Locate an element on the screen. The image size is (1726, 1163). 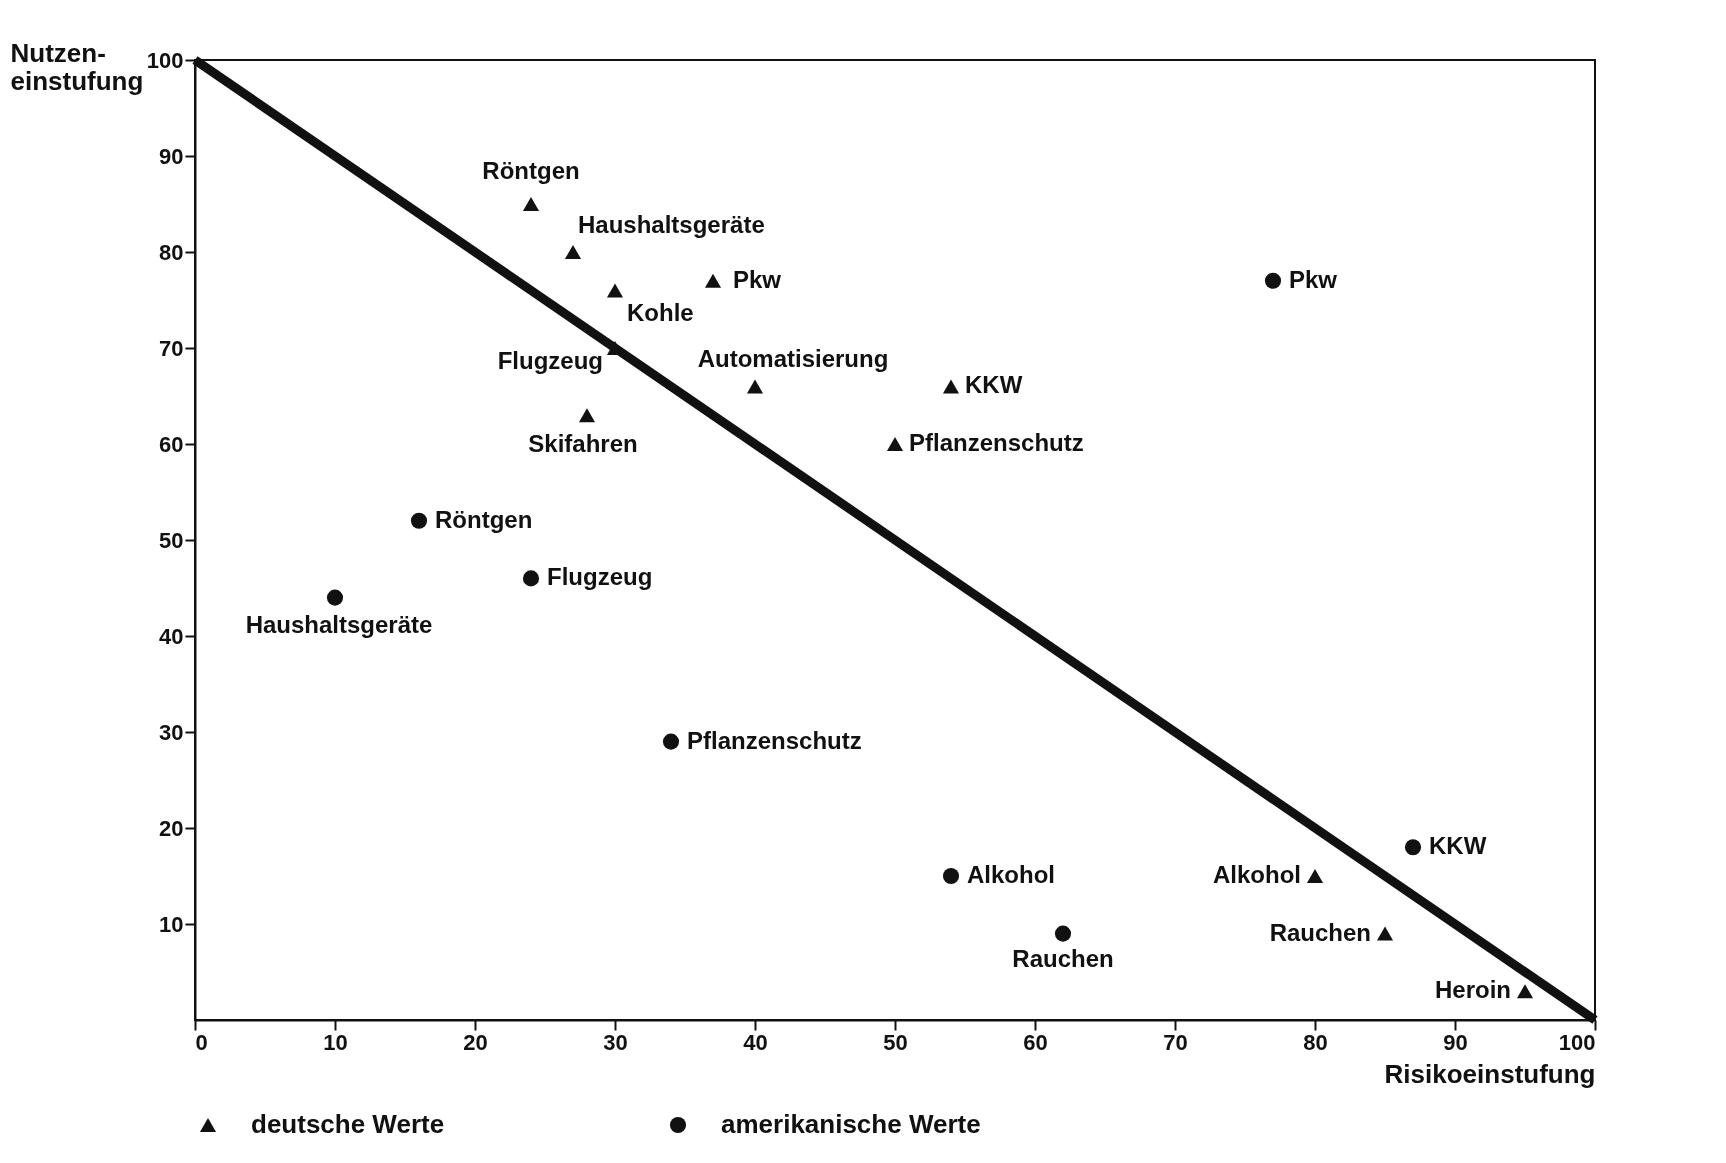
y-tick-label: 60 is located at coordinates (171, 444).